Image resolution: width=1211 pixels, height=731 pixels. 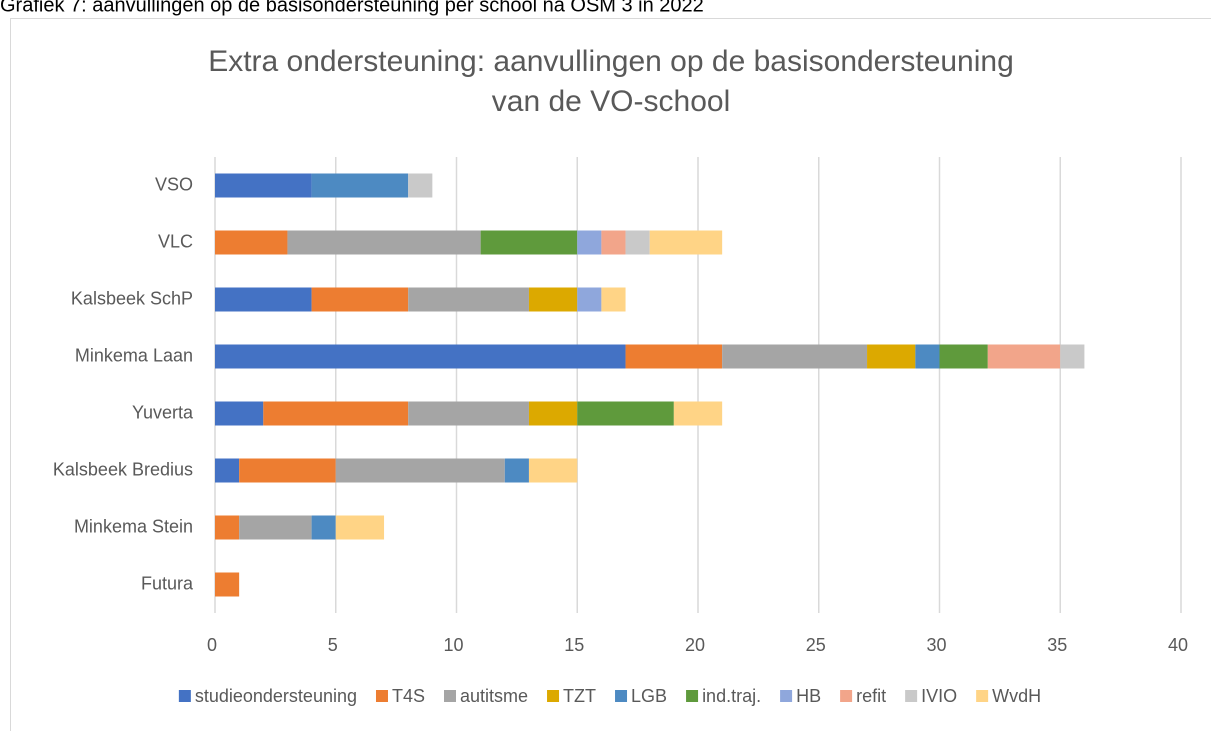 What do you see at coordinates (163, 412) in the screenshot?
I see `y-tick-label: Yuverta` at bounding box center [163, 412].